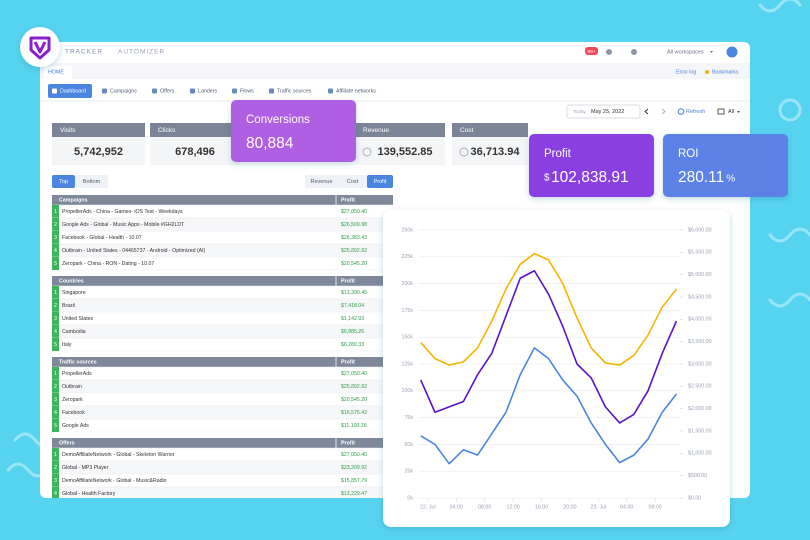 Image resolution: width=810 pixels, height=540 pixels. Describe the element at coordinates (247, 91) in the screenshot. I see `toolbar-item: Flows` at that location.